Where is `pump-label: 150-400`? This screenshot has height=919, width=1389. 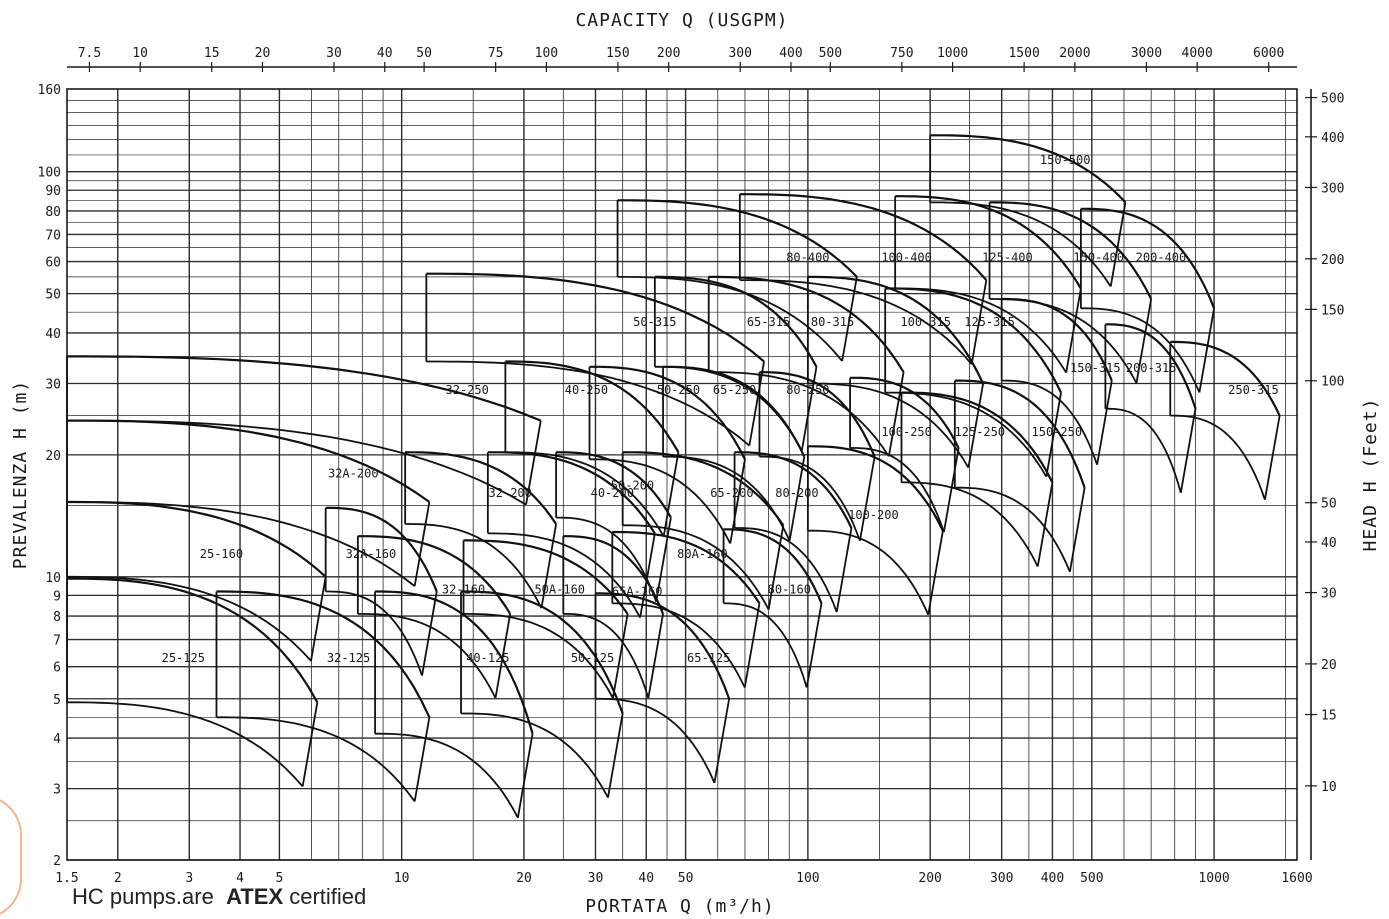 pump-label: 150-400 is located at coordinates (1098, 258).